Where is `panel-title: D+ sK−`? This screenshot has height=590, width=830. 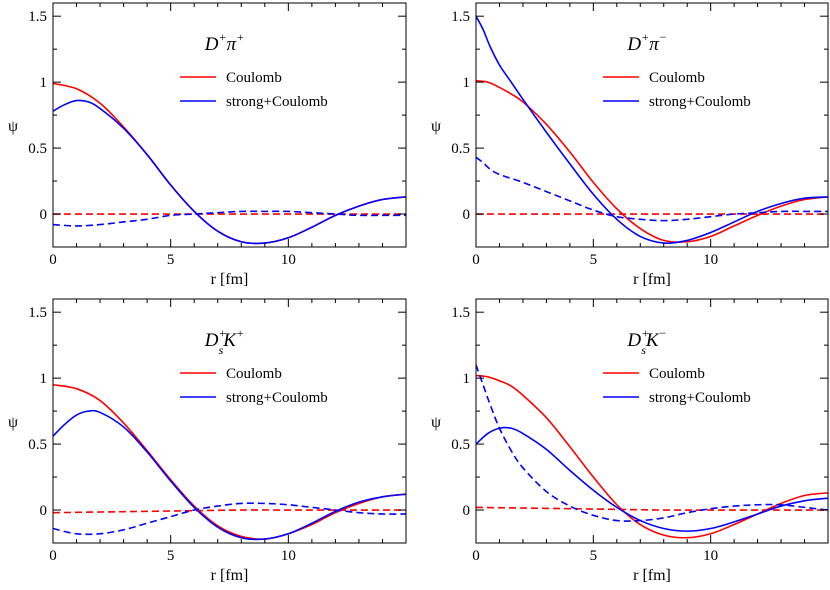 panel-title: D+ sK− is located at coordinates (646, 341).